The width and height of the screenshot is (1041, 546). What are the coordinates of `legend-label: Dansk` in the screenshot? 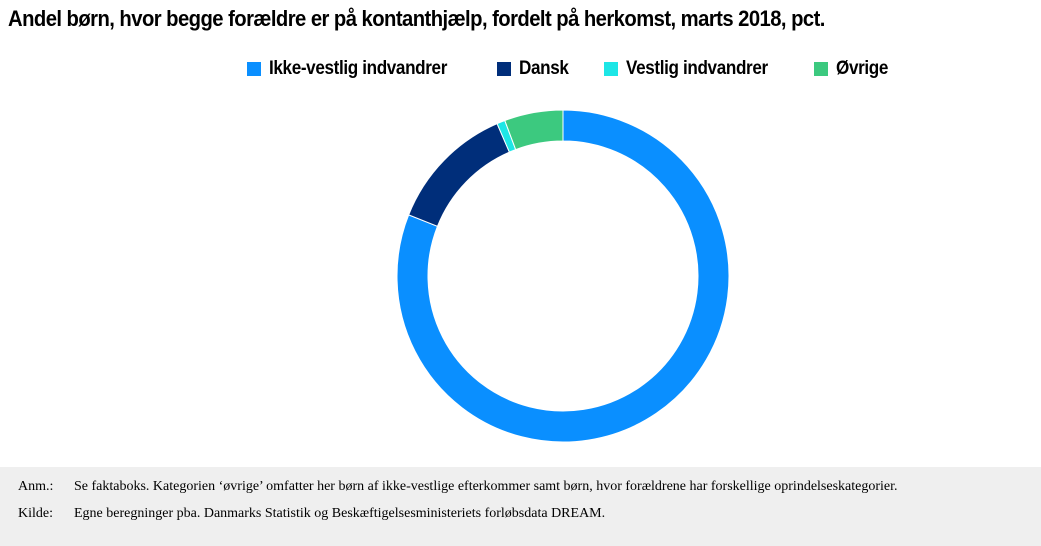 It's located at (544, 68).